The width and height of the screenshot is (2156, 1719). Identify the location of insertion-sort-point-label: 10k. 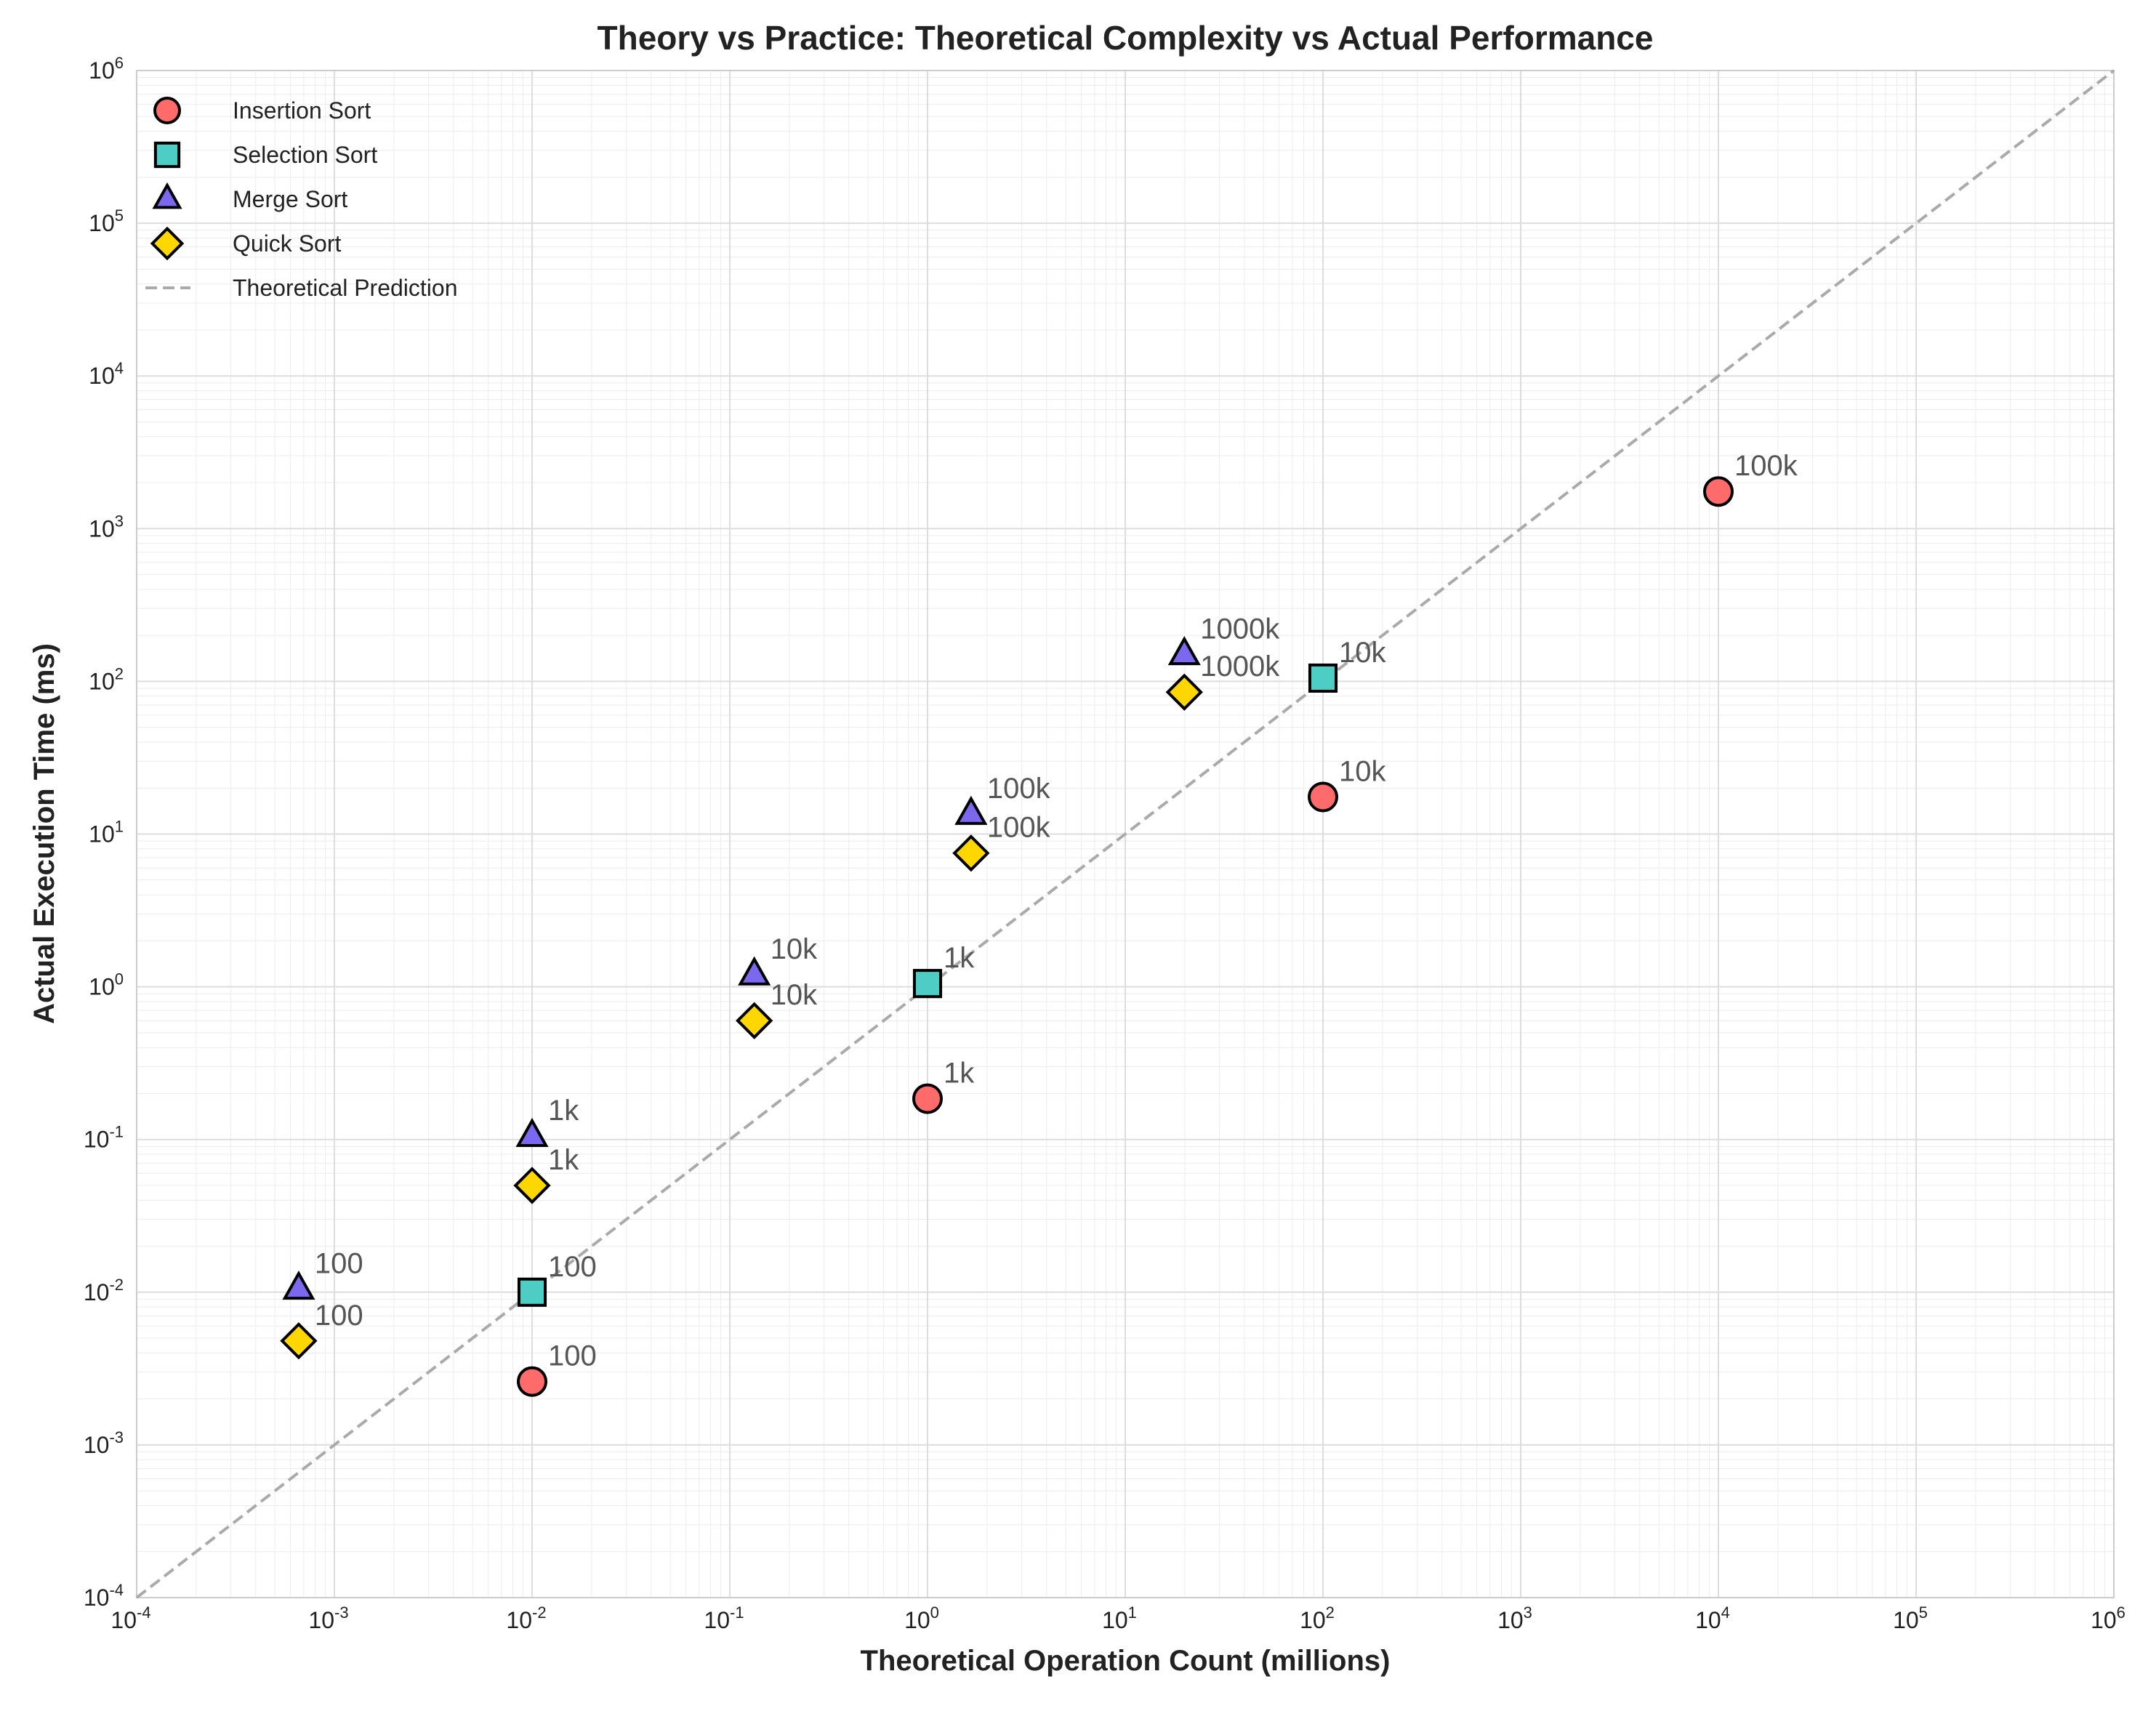
(1362, 771).